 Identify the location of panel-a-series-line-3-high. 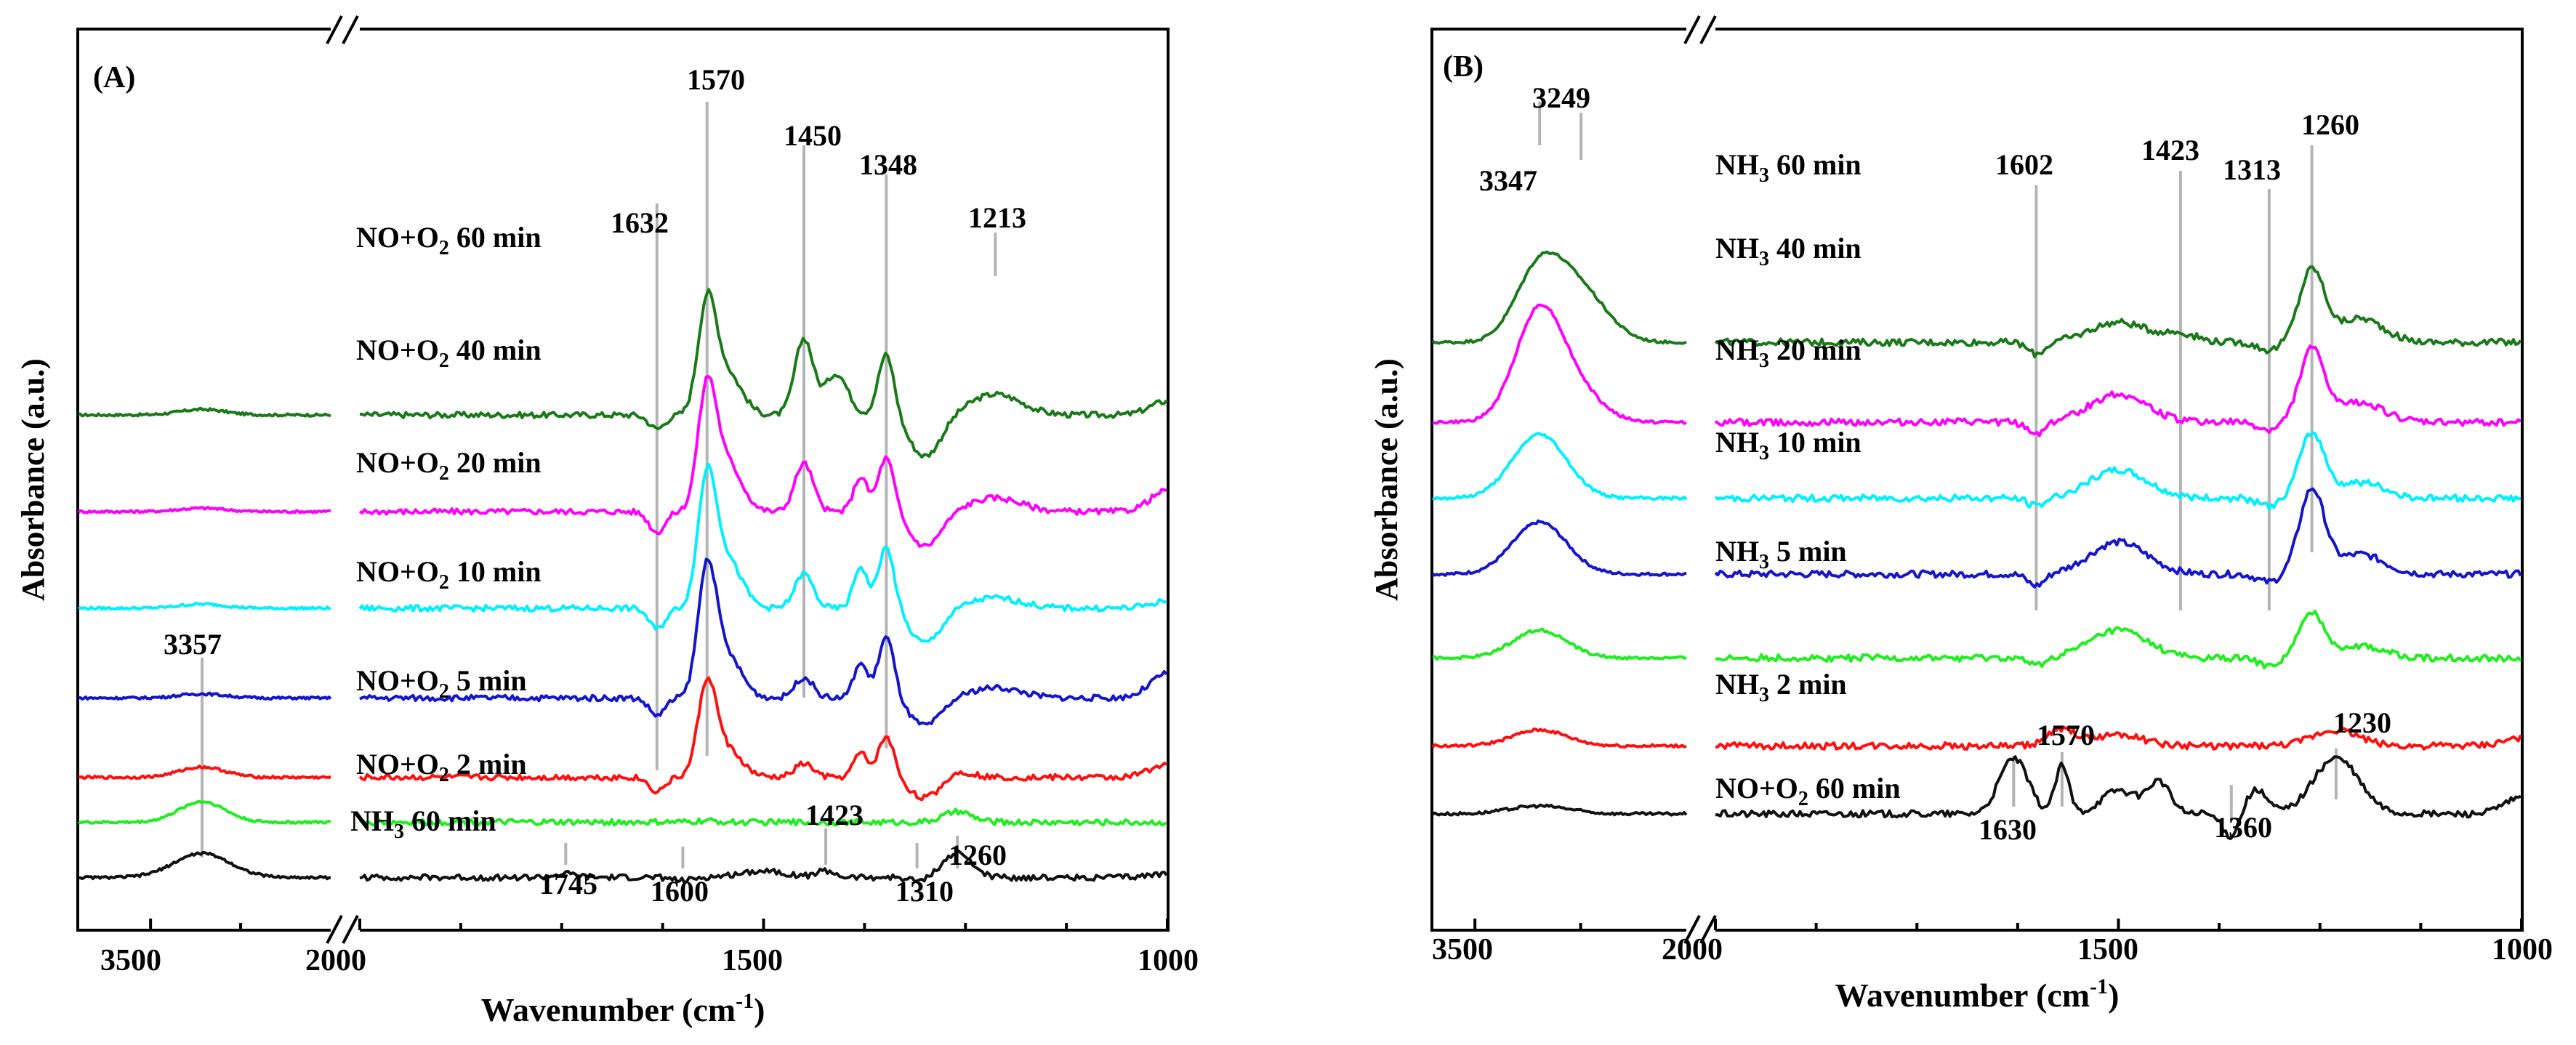
(204, 606).